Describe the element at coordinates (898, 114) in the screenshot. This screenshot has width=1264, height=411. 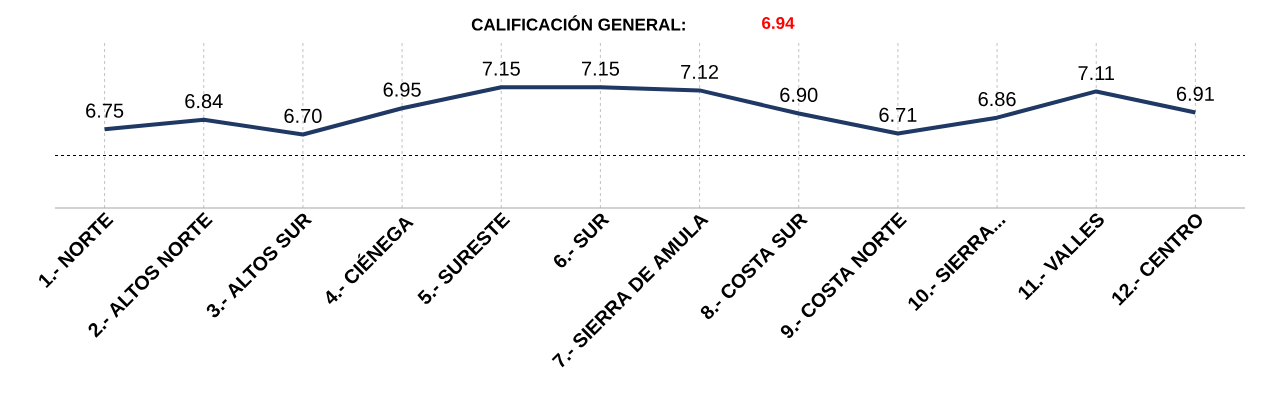
I see `data-label: 6.71` at that location.